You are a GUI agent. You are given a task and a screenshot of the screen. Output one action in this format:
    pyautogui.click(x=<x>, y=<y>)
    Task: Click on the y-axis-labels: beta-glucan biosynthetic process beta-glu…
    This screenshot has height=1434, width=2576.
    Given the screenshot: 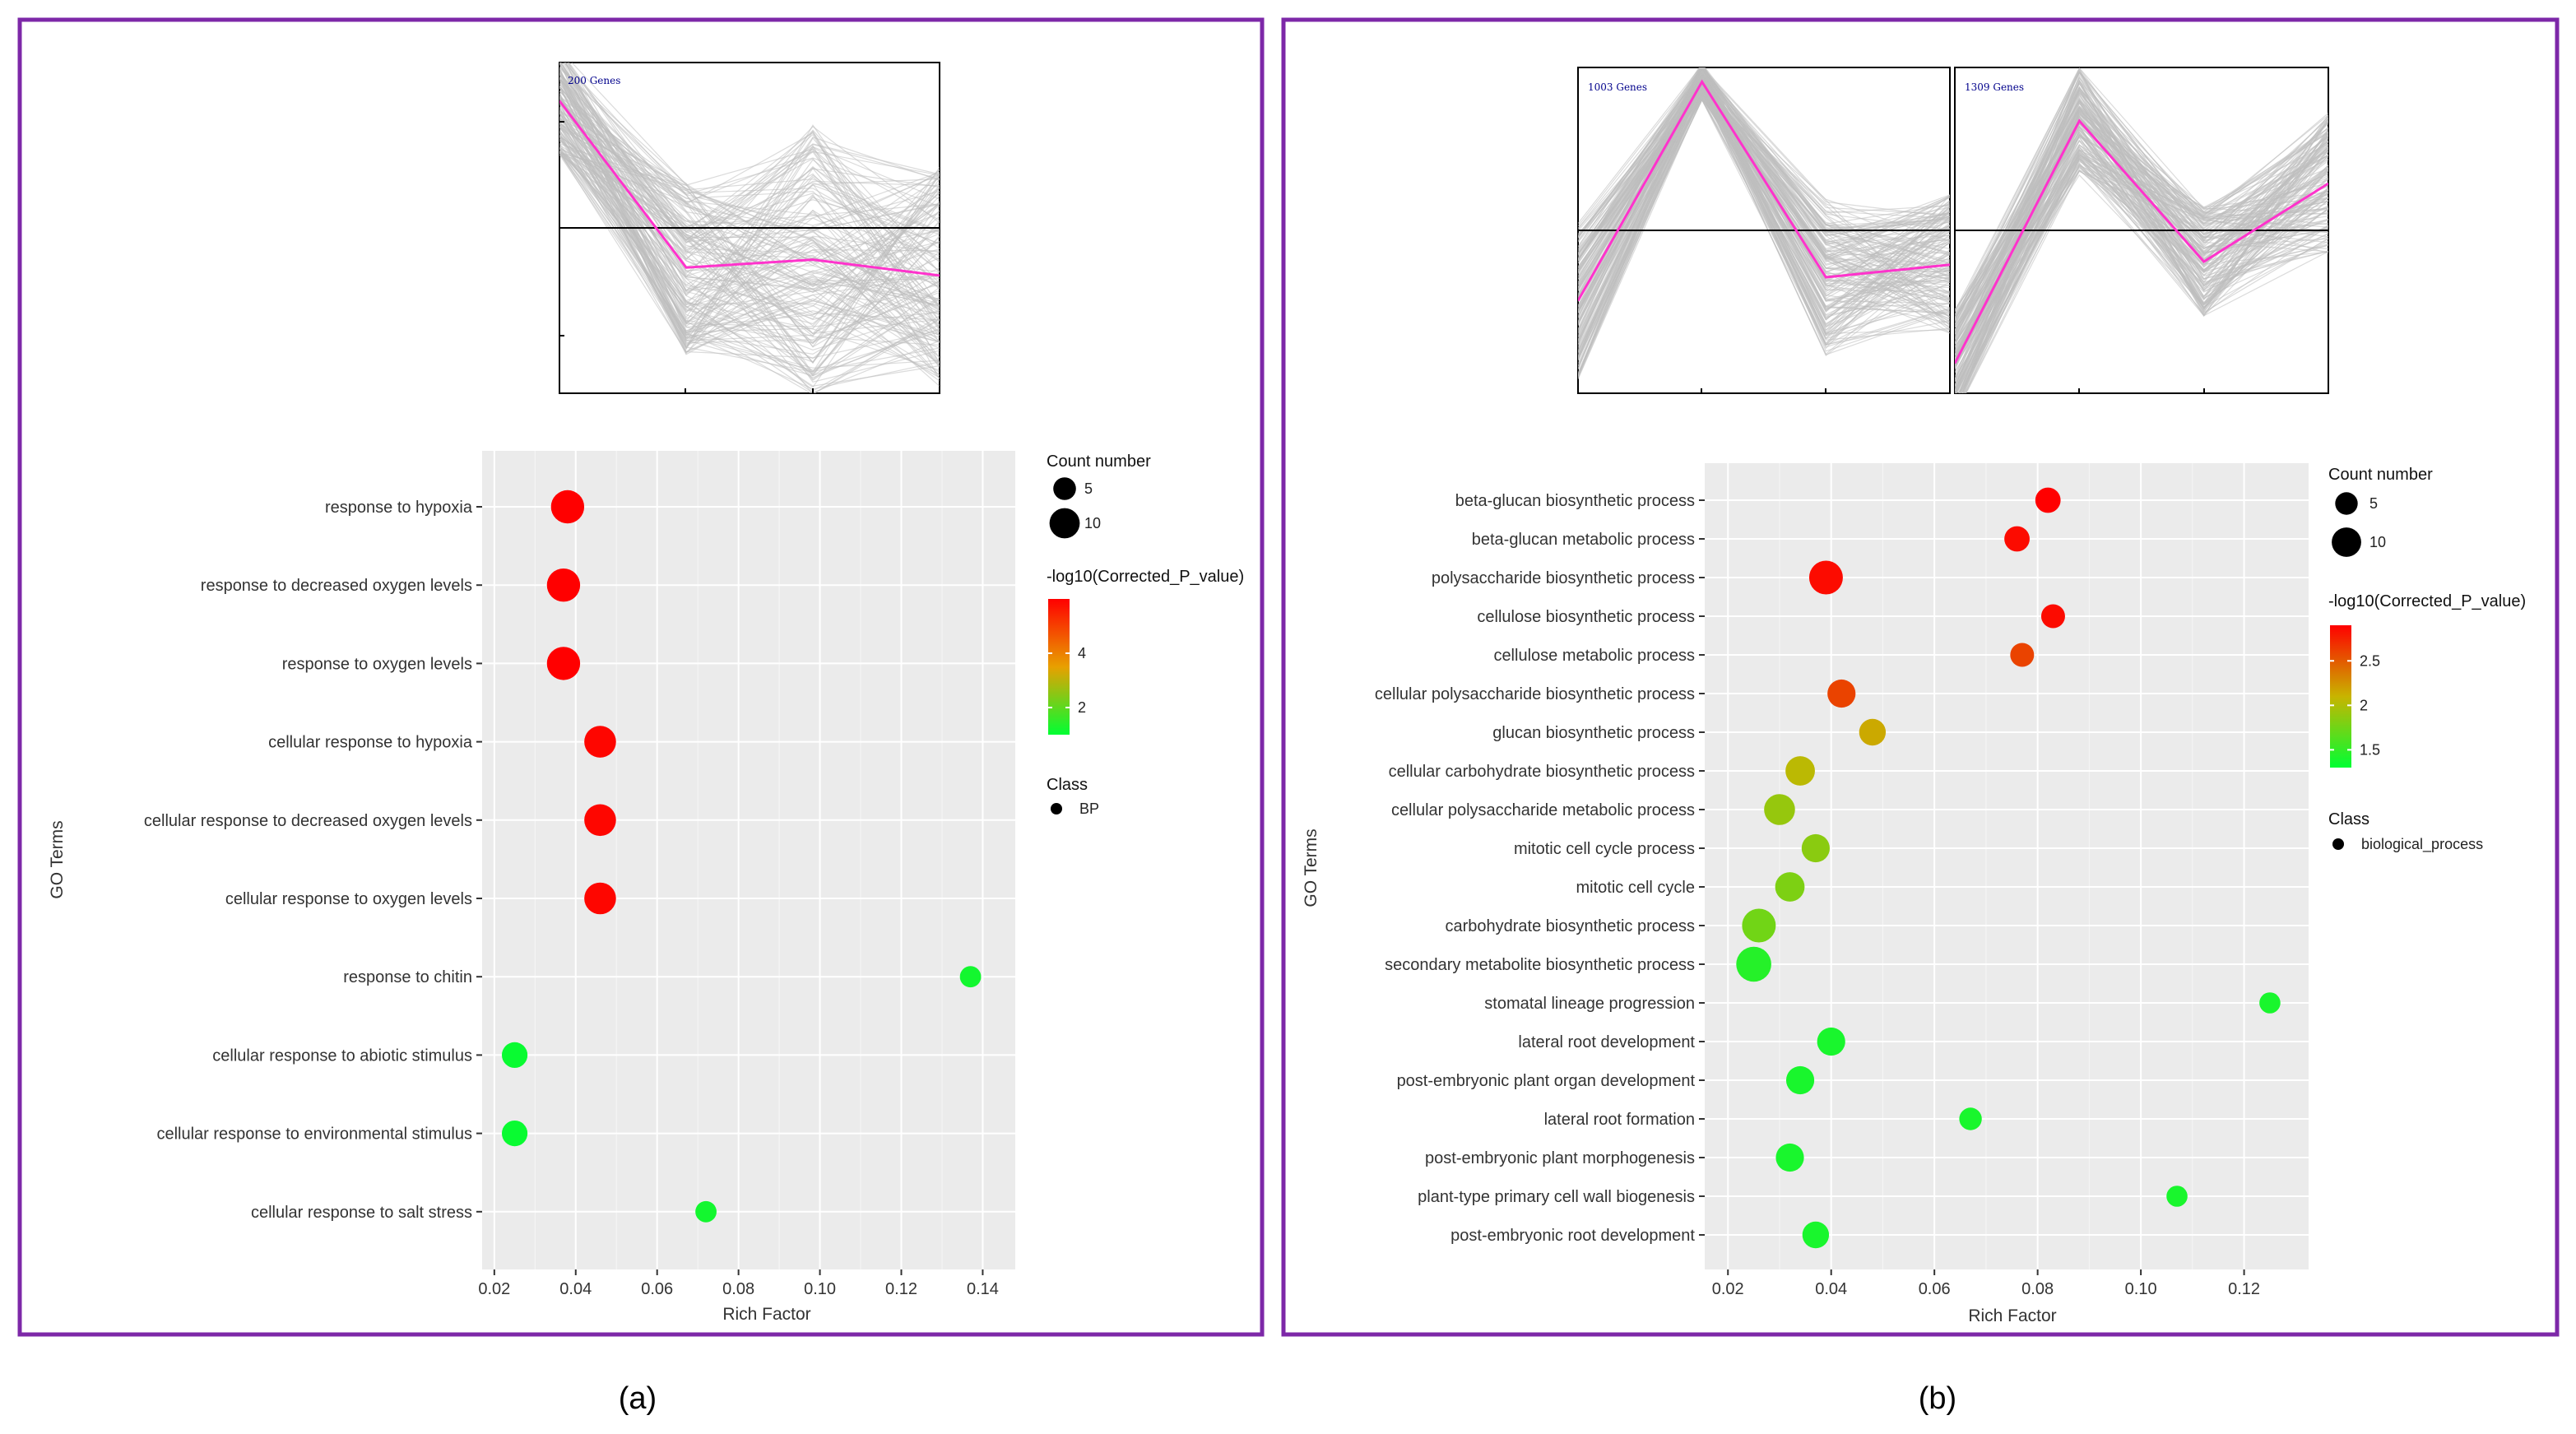 What is the action you would take?
    pyautogui.click(x=1540, y=868)
    